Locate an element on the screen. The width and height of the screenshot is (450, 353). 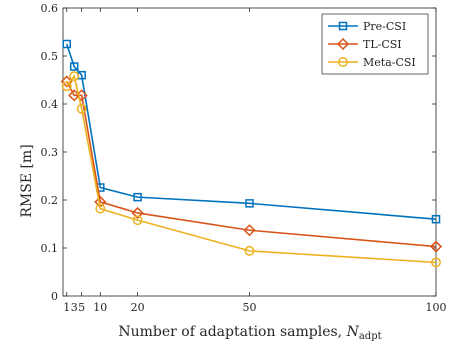
x-tick-label: 10 is located at coordinates (100, 307).